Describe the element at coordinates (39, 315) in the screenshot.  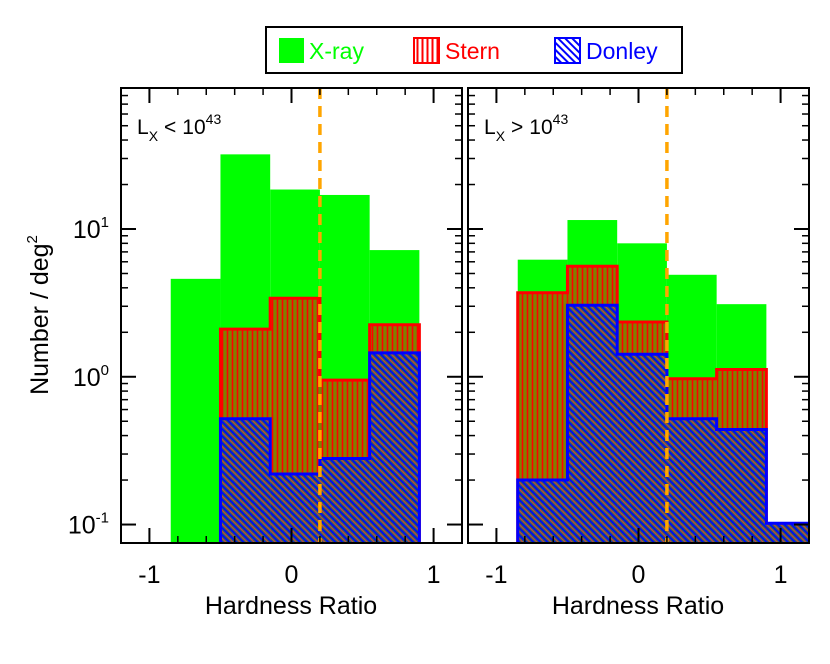
I see `y-axis-label: Number / deg2` at that location.